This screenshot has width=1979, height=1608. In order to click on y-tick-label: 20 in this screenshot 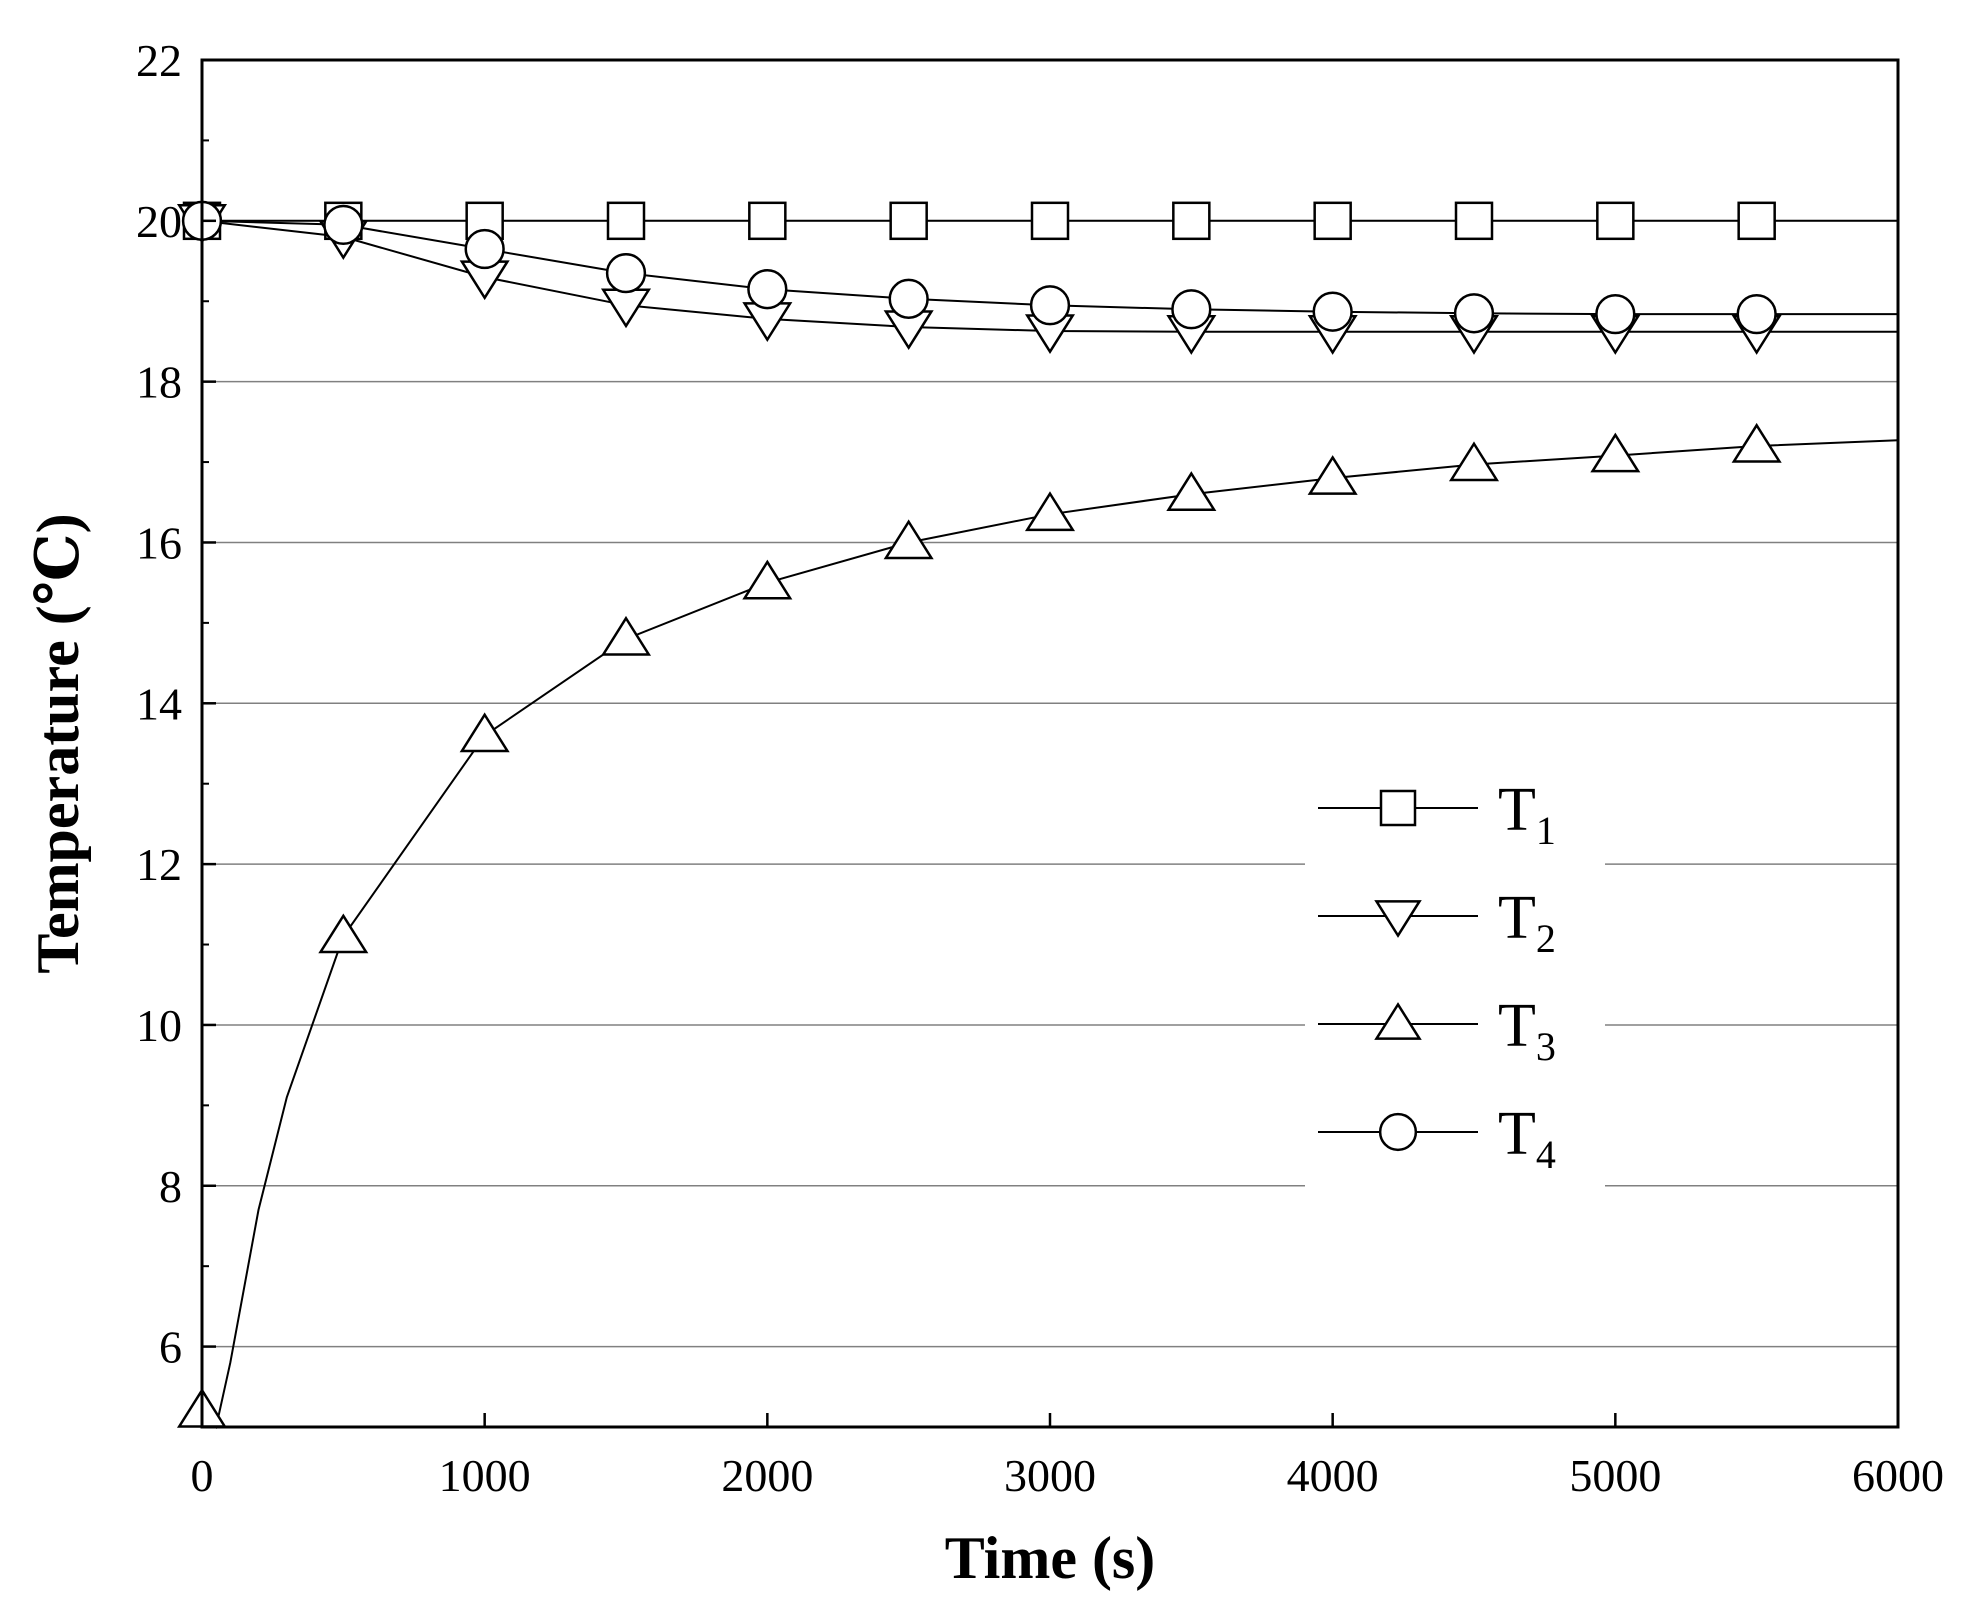, I will do `click(159, 221)`.